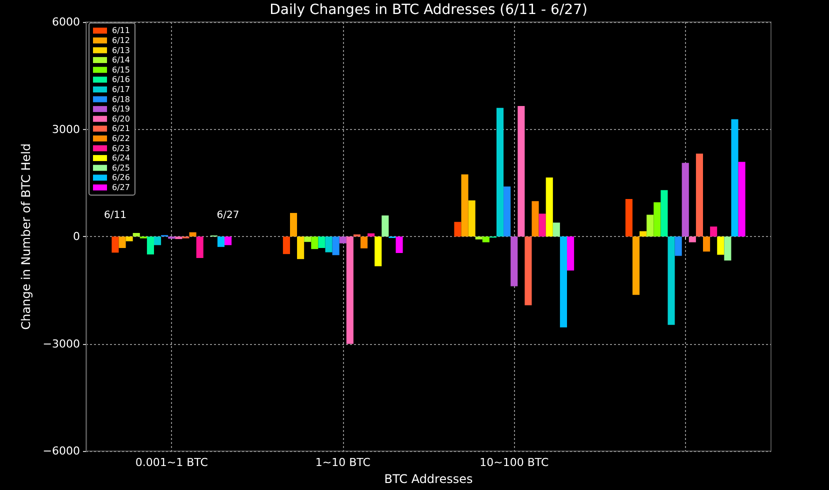  What do you see at coordinates (428, 479) in the screenshot?
I see `x-axis-title: BTC Addresses` at bounding box center [428, 479].